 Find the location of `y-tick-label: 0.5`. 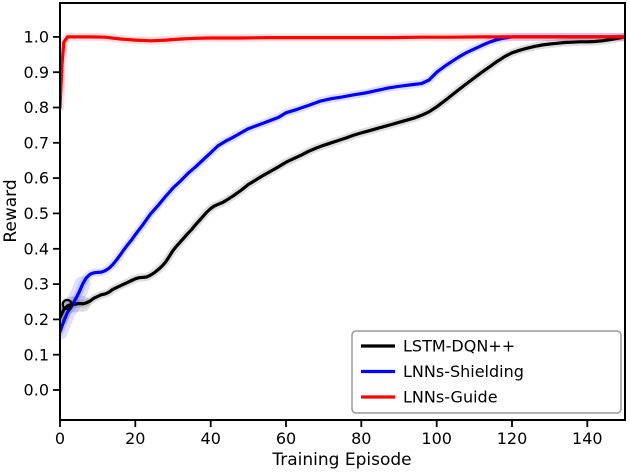

y-tick-label: 0.5 is located at coordinates (36, 213).